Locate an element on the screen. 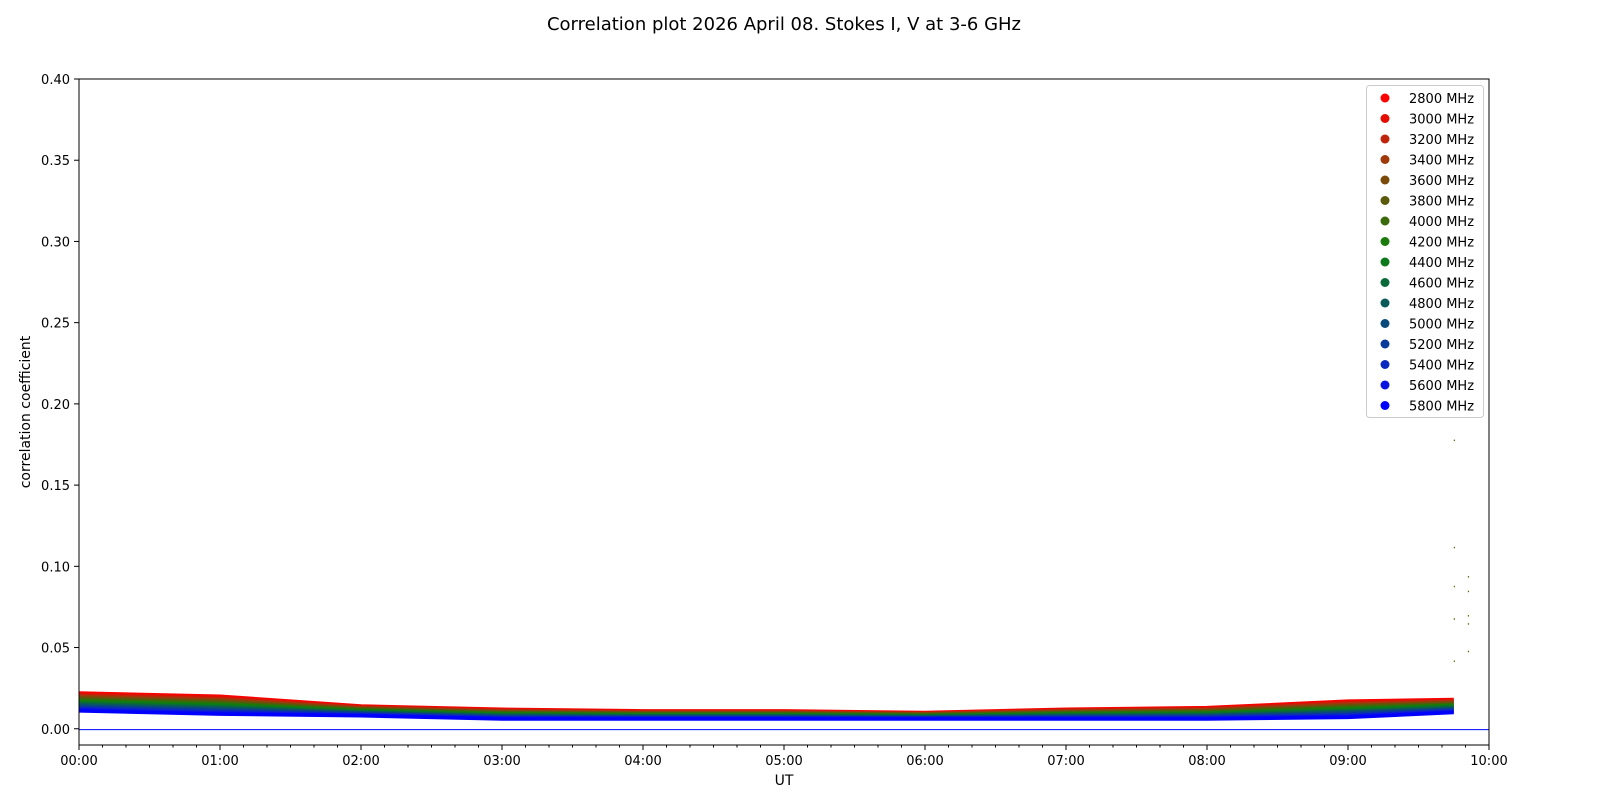 Image resolution: width=1600 pixels, height=804 pixels. legend-box is located at coordinates (1425, 251).